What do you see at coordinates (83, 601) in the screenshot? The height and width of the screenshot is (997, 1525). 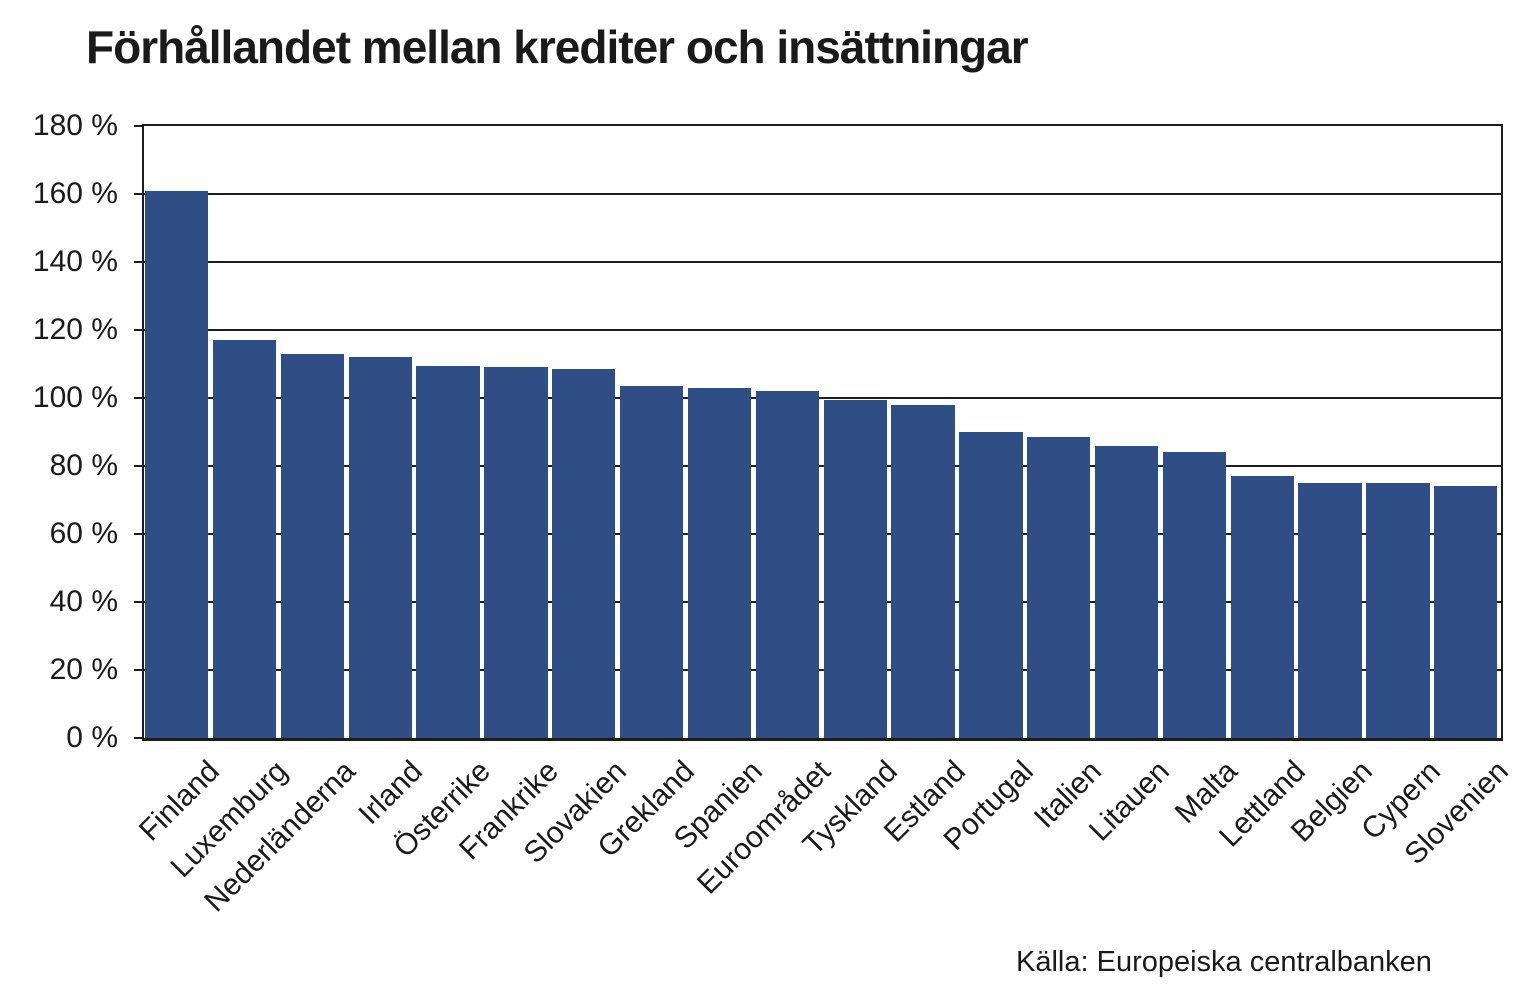 I see `y-tick-label-40: 40 %` at bounding box center [83, 601].